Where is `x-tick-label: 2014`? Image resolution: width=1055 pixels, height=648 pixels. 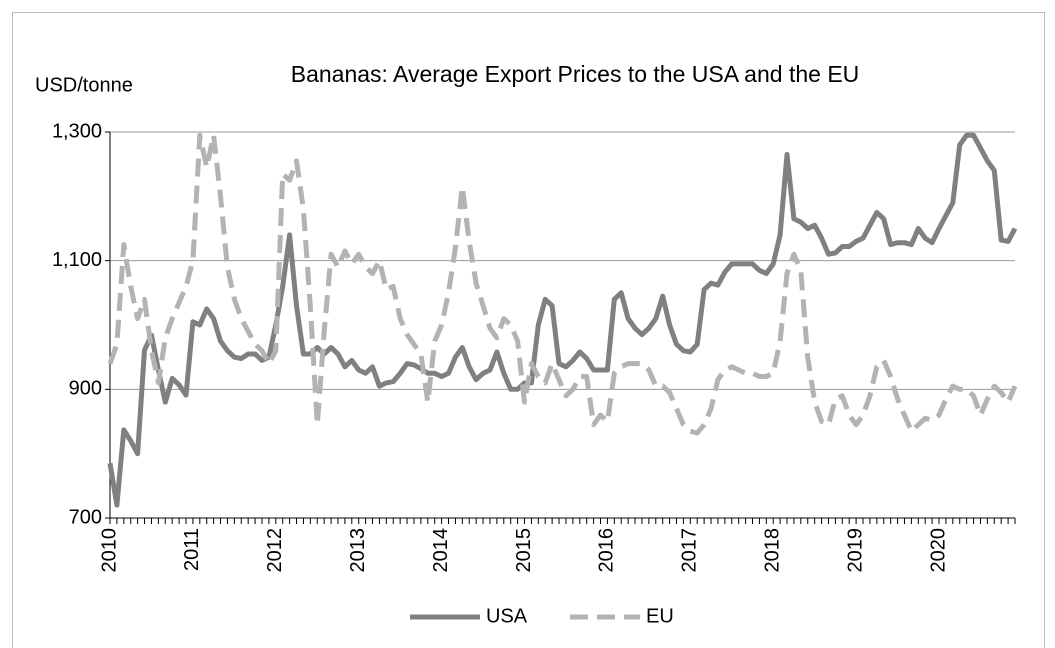 x-tick-label: 2014 is located at coordinates (441, 550).